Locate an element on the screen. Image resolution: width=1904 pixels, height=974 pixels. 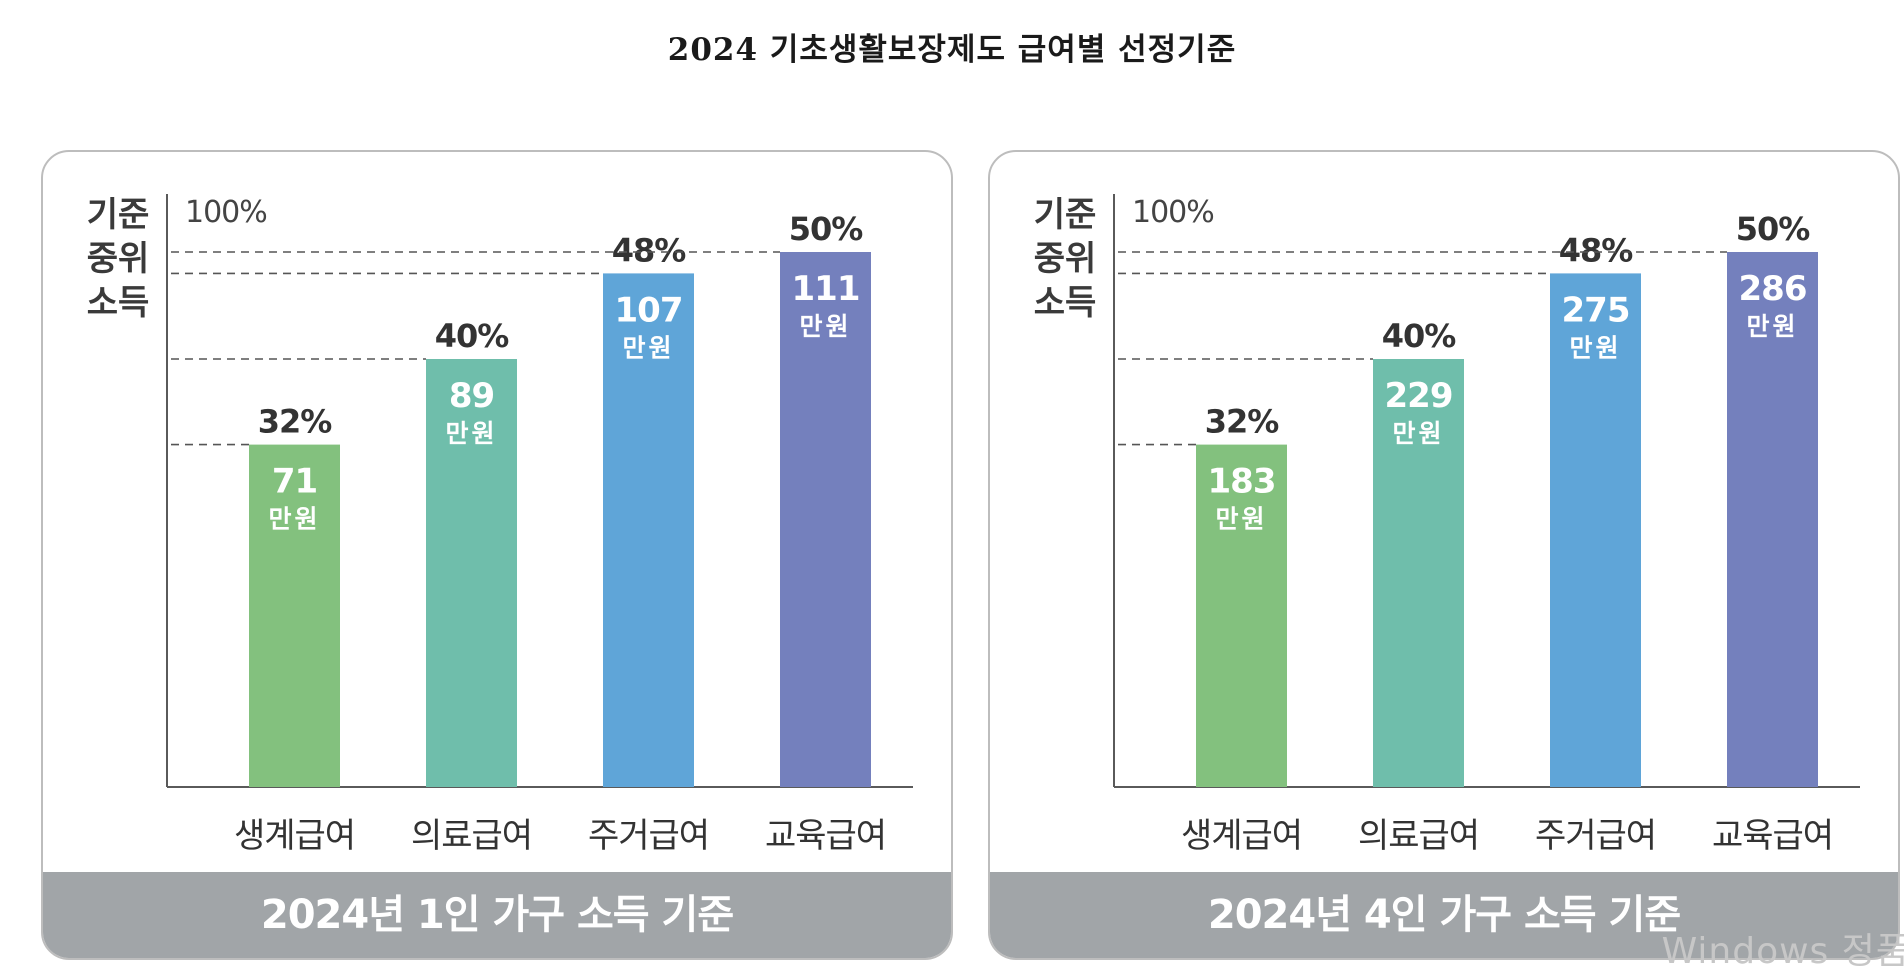
amount-label-medical: 229 is located at coordinates (1419, 396).